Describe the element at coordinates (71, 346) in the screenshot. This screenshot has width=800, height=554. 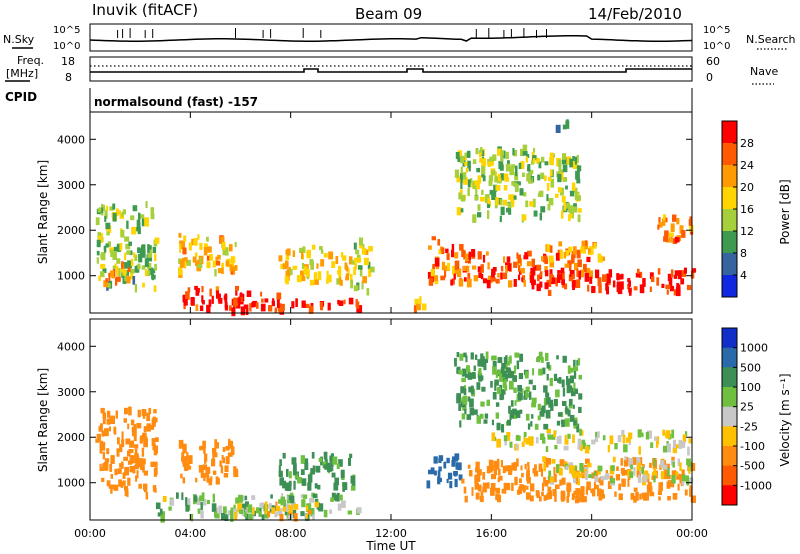
I see `y-tick-label: 4000` at that location.